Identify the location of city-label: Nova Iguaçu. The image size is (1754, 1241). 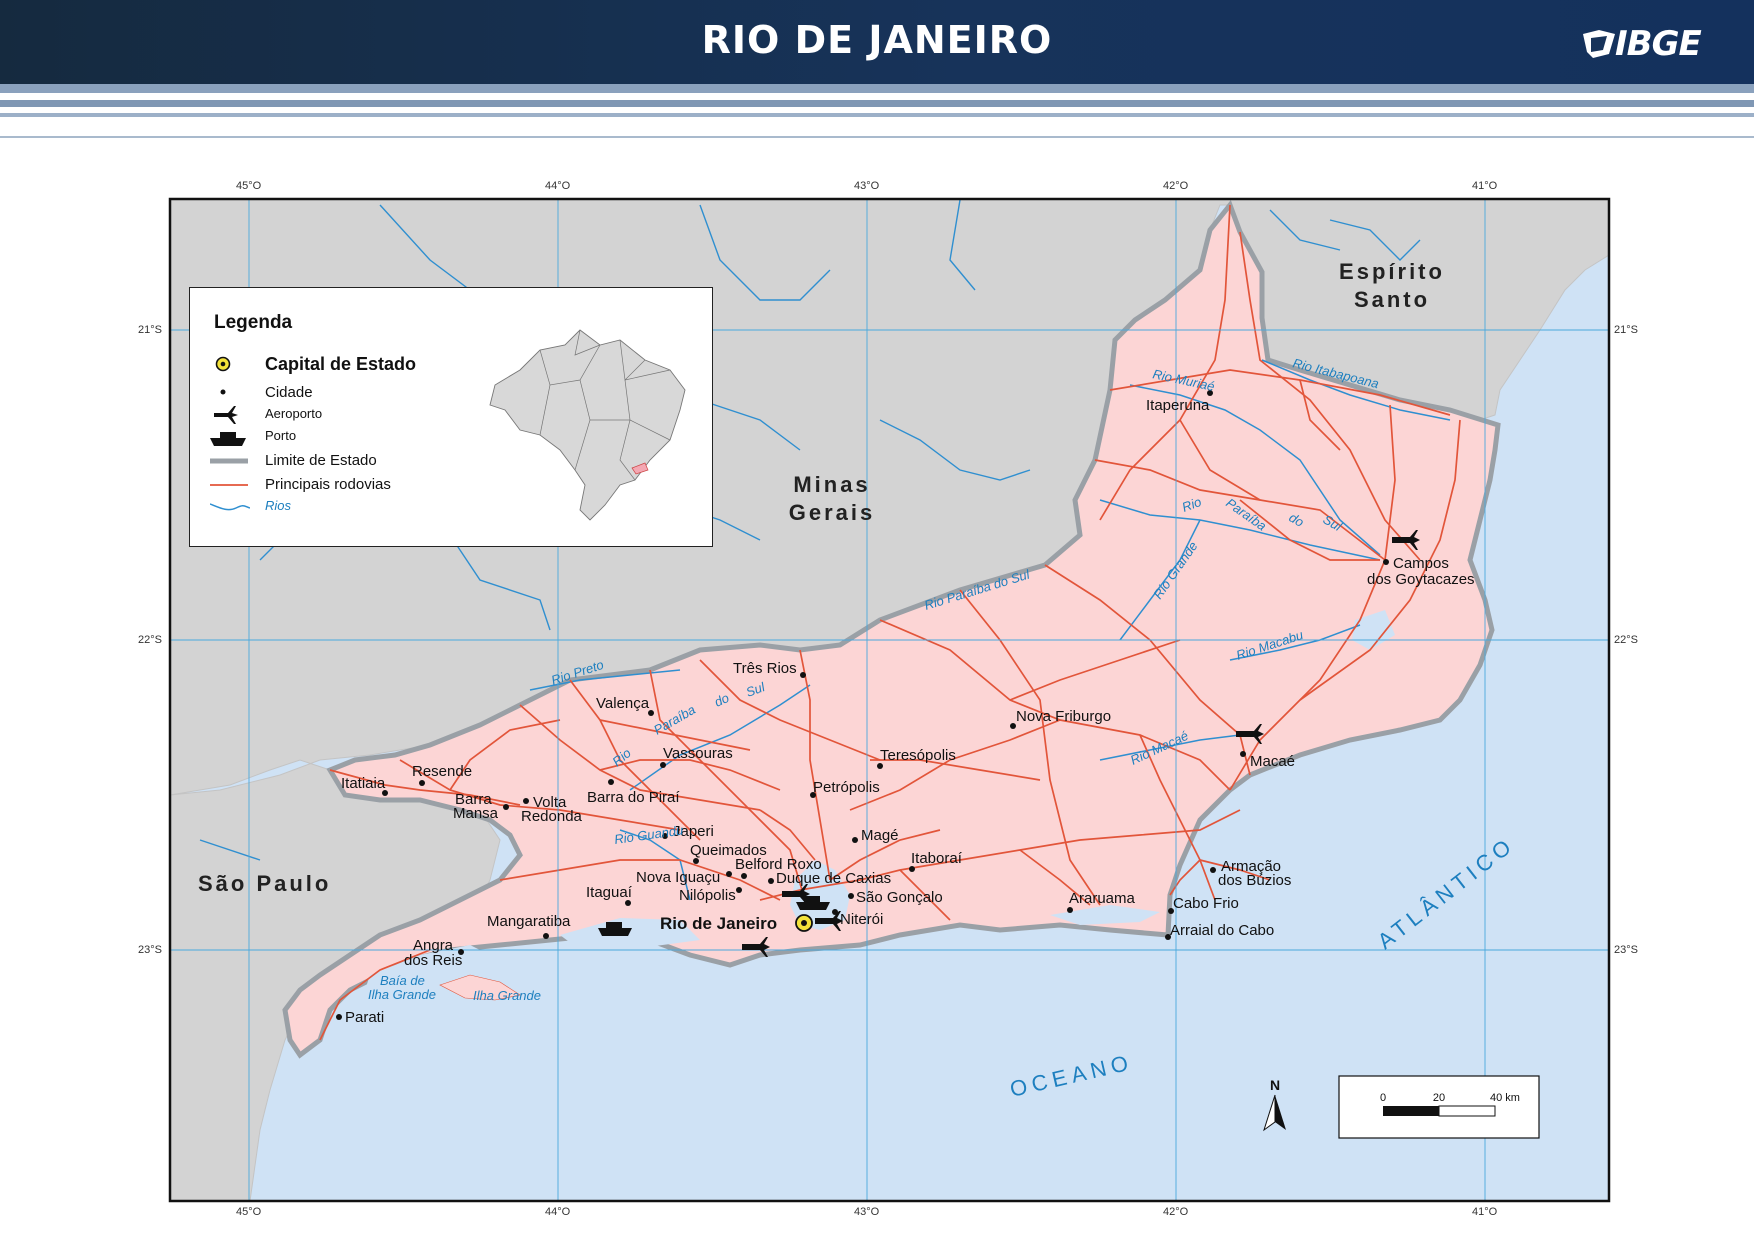
(678, 877).